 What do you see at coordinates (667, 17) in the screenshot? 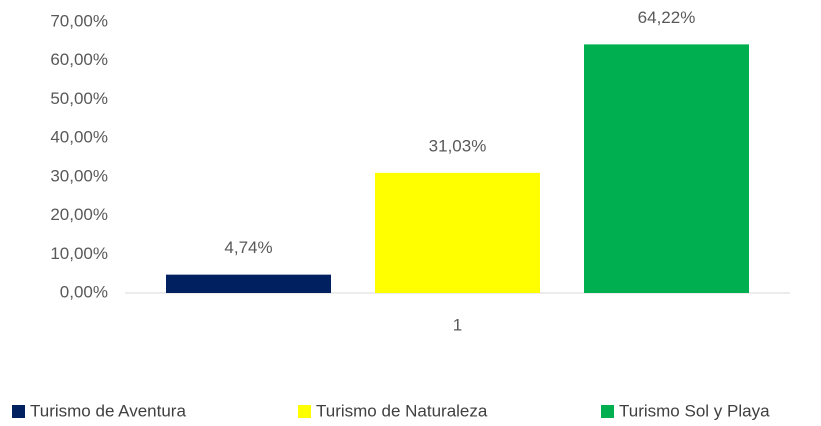
I see `data-label: 64,22%` at bounding box center [667, 17].